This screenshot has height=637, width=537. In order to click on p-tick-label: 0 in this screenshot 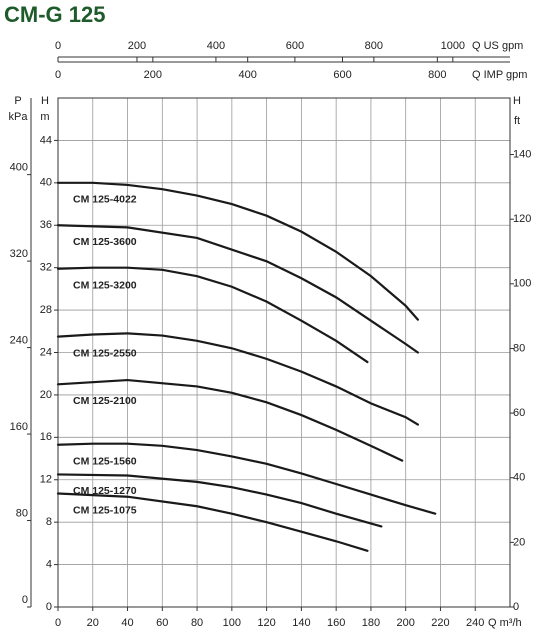, I will do `click(25, 600)`.